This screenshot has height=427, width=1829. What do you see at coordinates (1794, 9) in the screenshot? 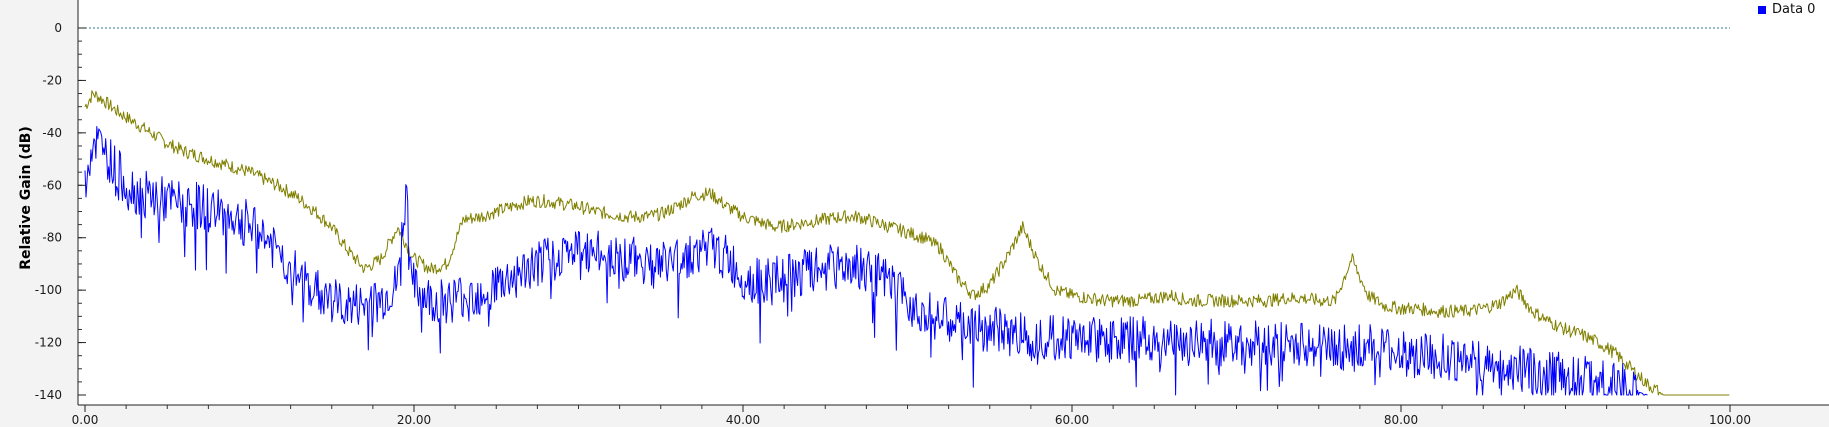
I see `legend-label-data-0: Data 0` at bounding box center [1794, 9].